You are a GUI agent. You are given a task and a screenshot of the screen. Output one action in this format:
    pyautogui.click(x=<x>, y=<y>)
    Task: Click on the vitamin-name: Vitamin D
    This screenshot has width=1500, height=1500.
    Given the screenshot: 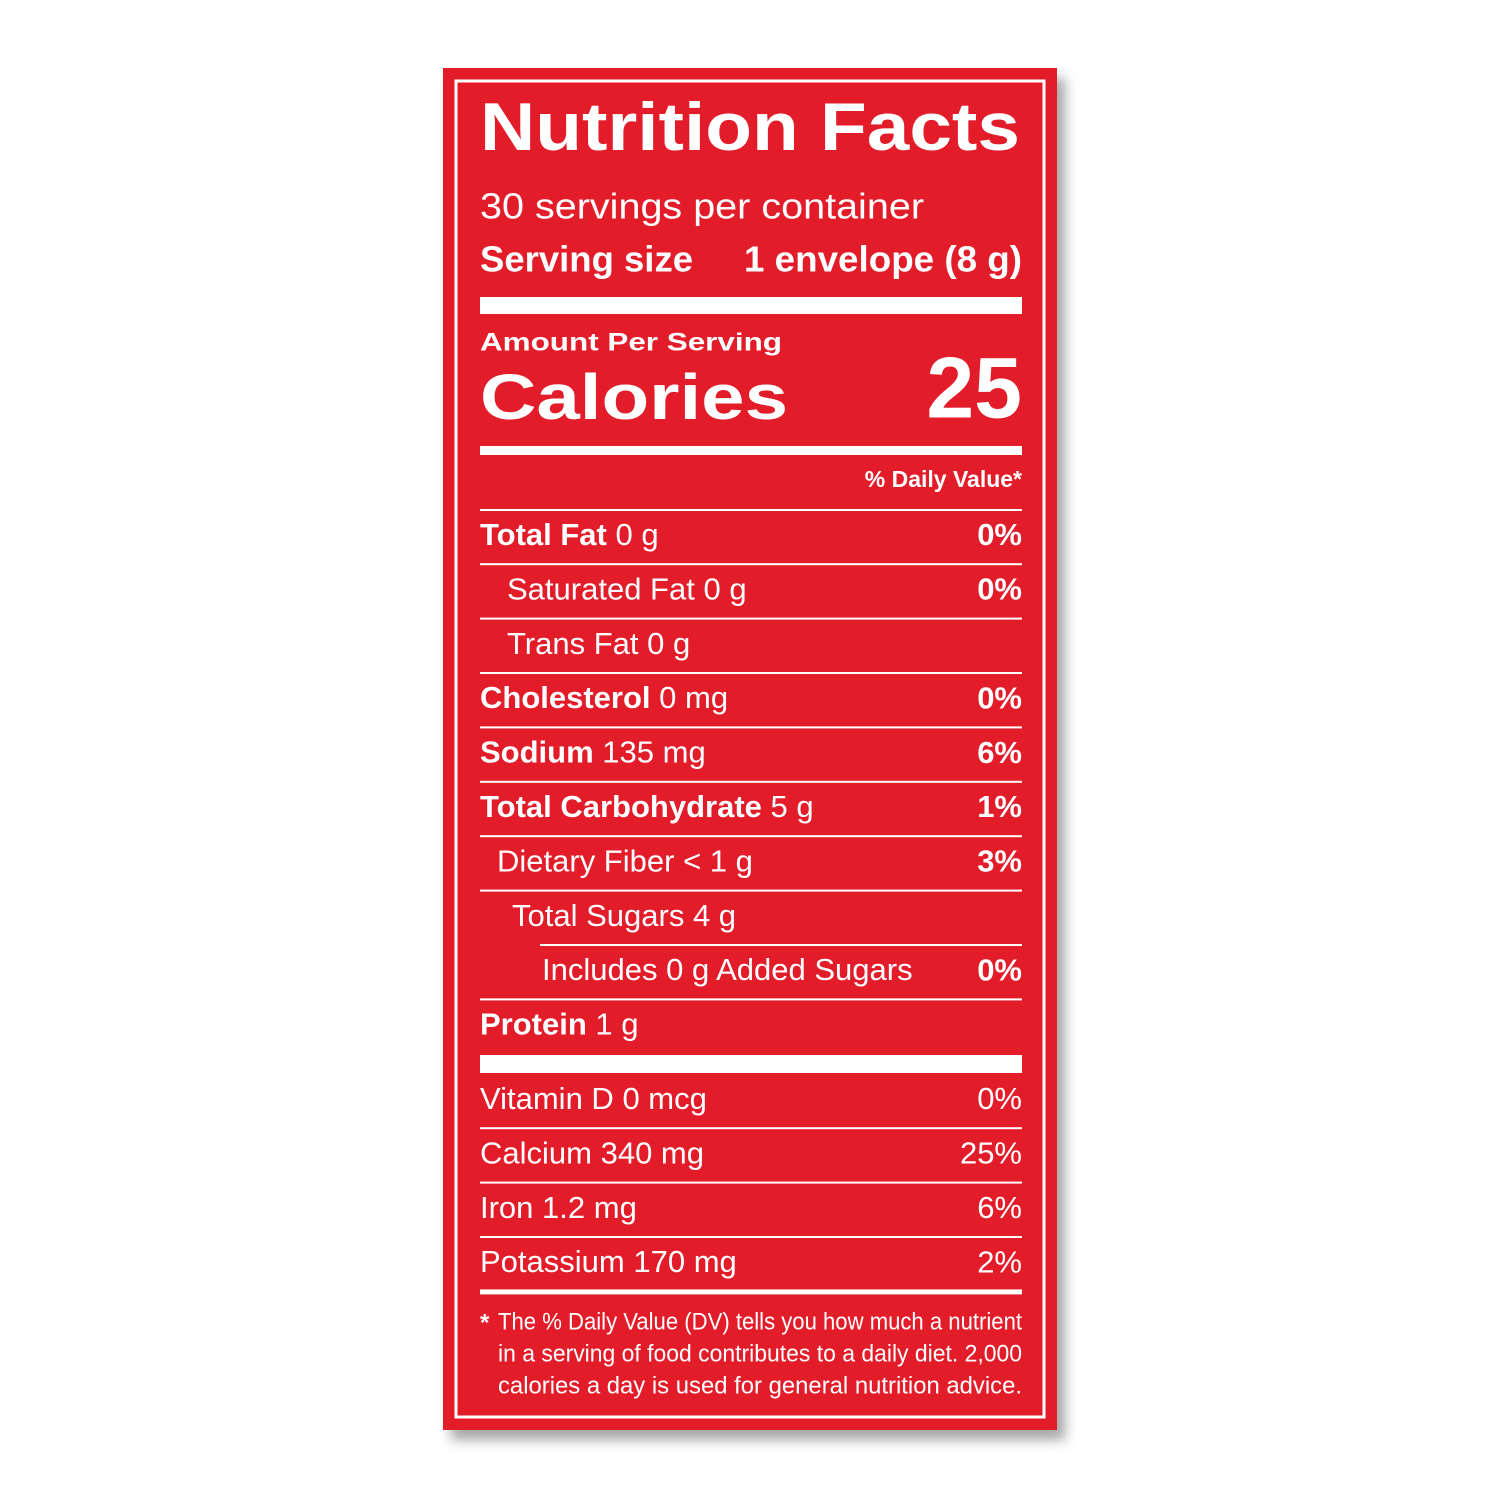 What is the action you would take?
    pyautogui.click(x=547, y=1098)
    